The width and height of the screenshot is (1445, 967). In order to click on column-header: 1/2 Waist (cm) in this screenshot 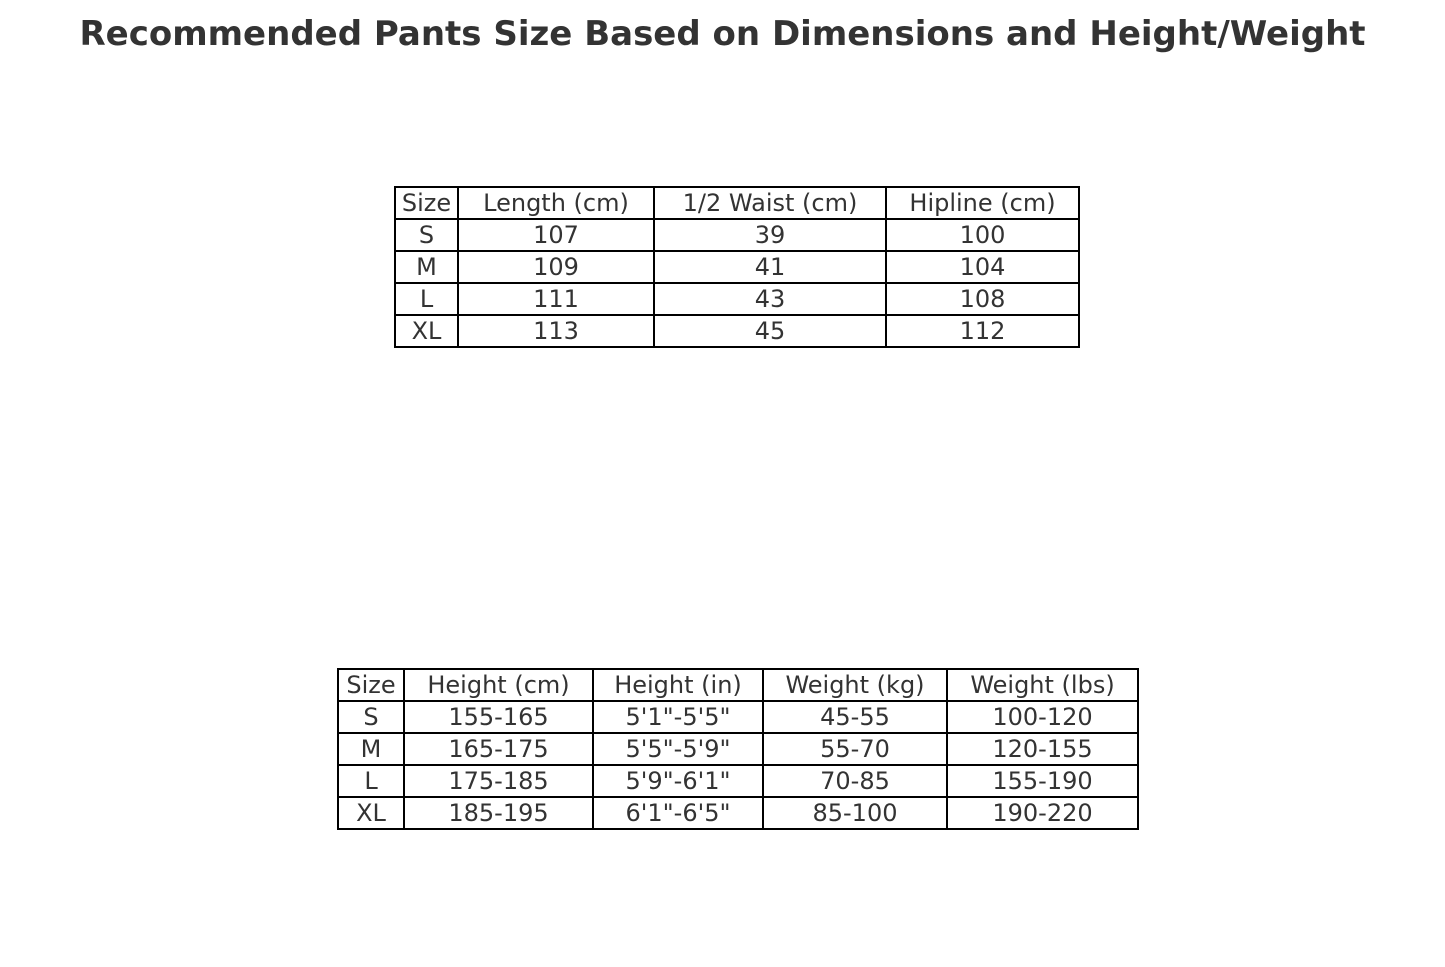, I will do `click(770, 203)`.